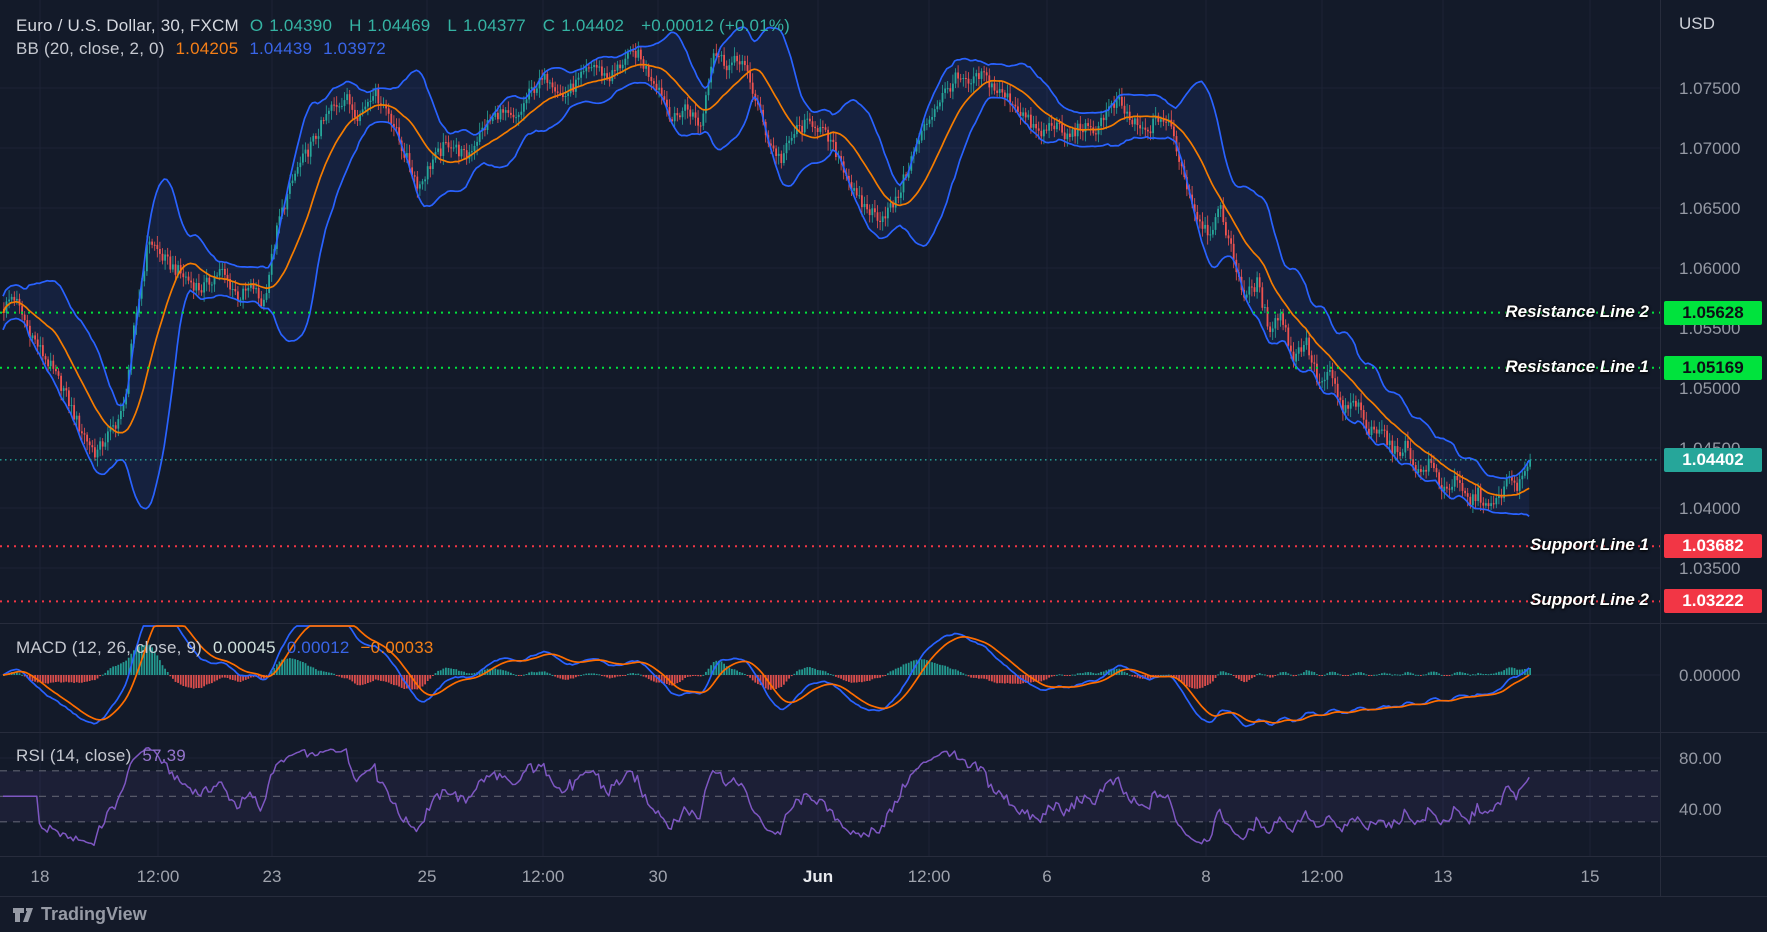 The image size is (1767, 932). Describe the element at coordinates (390, 25) in the screenshot. I see `ohlc-high: H 1.04469` at that location.